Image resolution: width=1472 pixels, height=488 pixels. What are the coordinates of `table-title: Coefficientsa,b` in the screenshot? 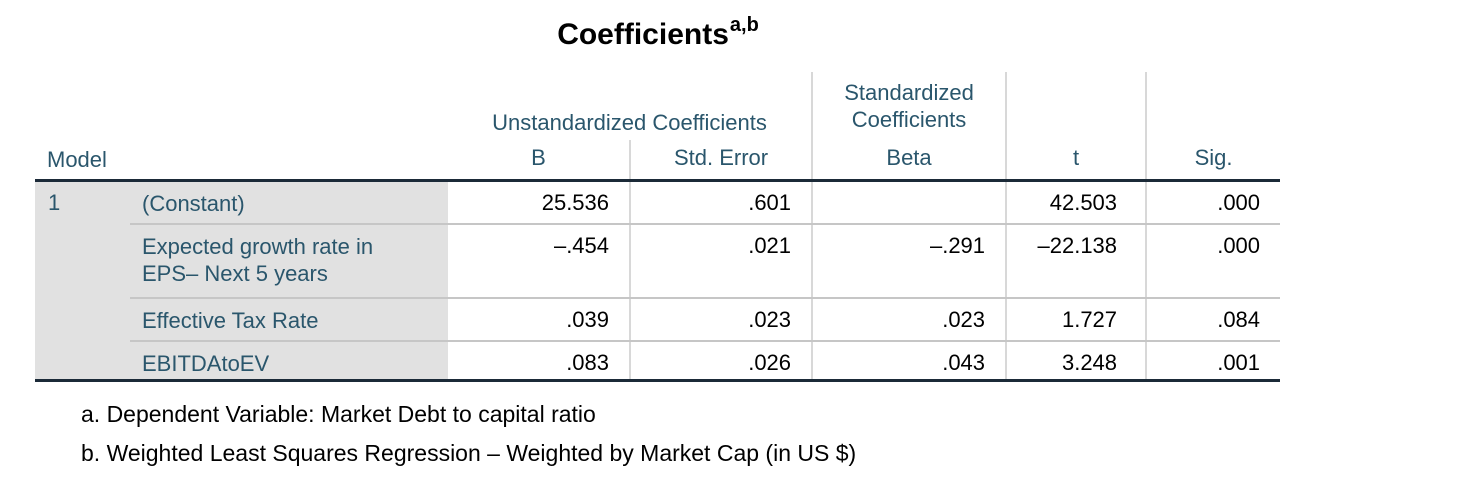 It's located at (658, 32).